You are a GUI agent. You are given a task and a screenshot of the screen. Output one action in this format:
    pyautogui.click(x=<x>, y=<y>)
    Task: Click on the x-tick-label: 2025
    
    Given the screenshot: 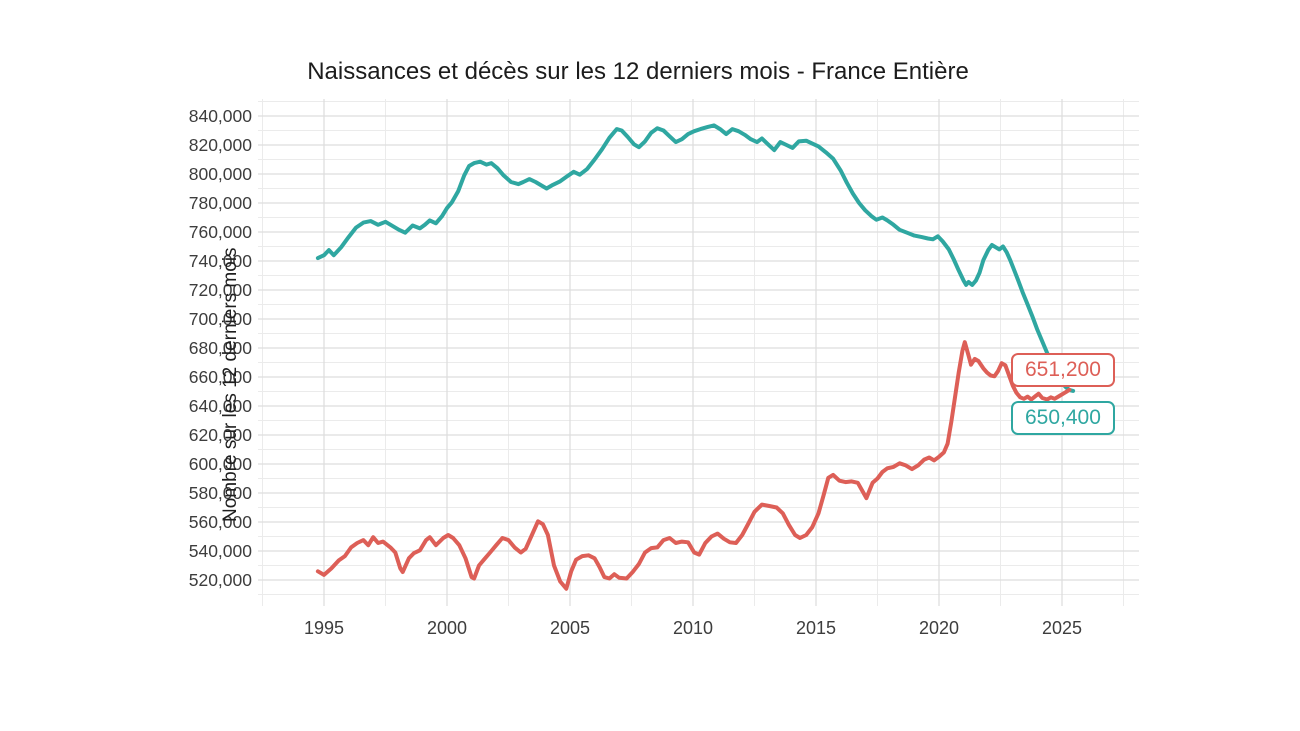 What is the action you would take?
    pyautogui.click(x=1062, y=628)
    